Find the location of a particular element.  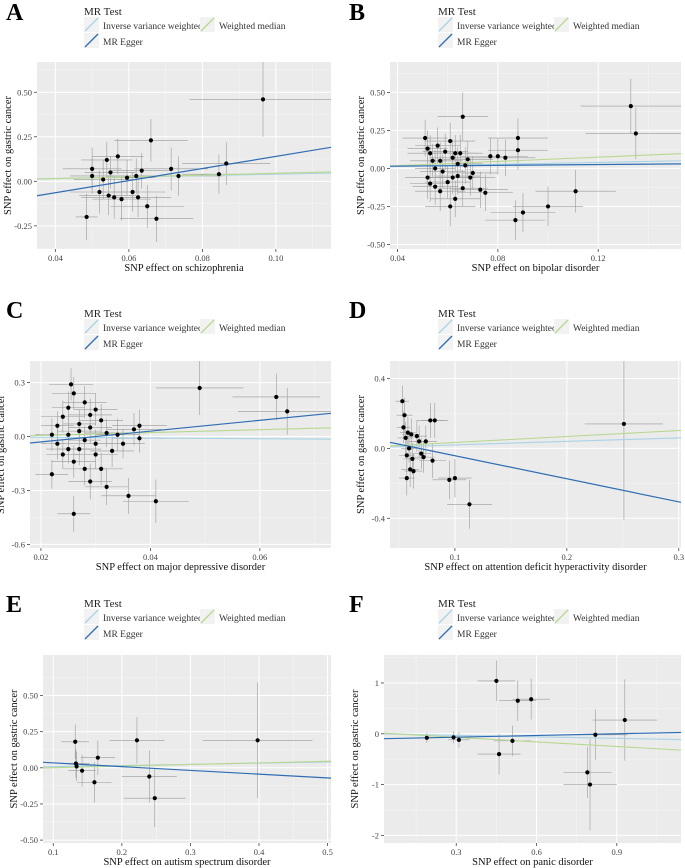

x-tick-label: 0.3 is located at coordinates (190, 852).